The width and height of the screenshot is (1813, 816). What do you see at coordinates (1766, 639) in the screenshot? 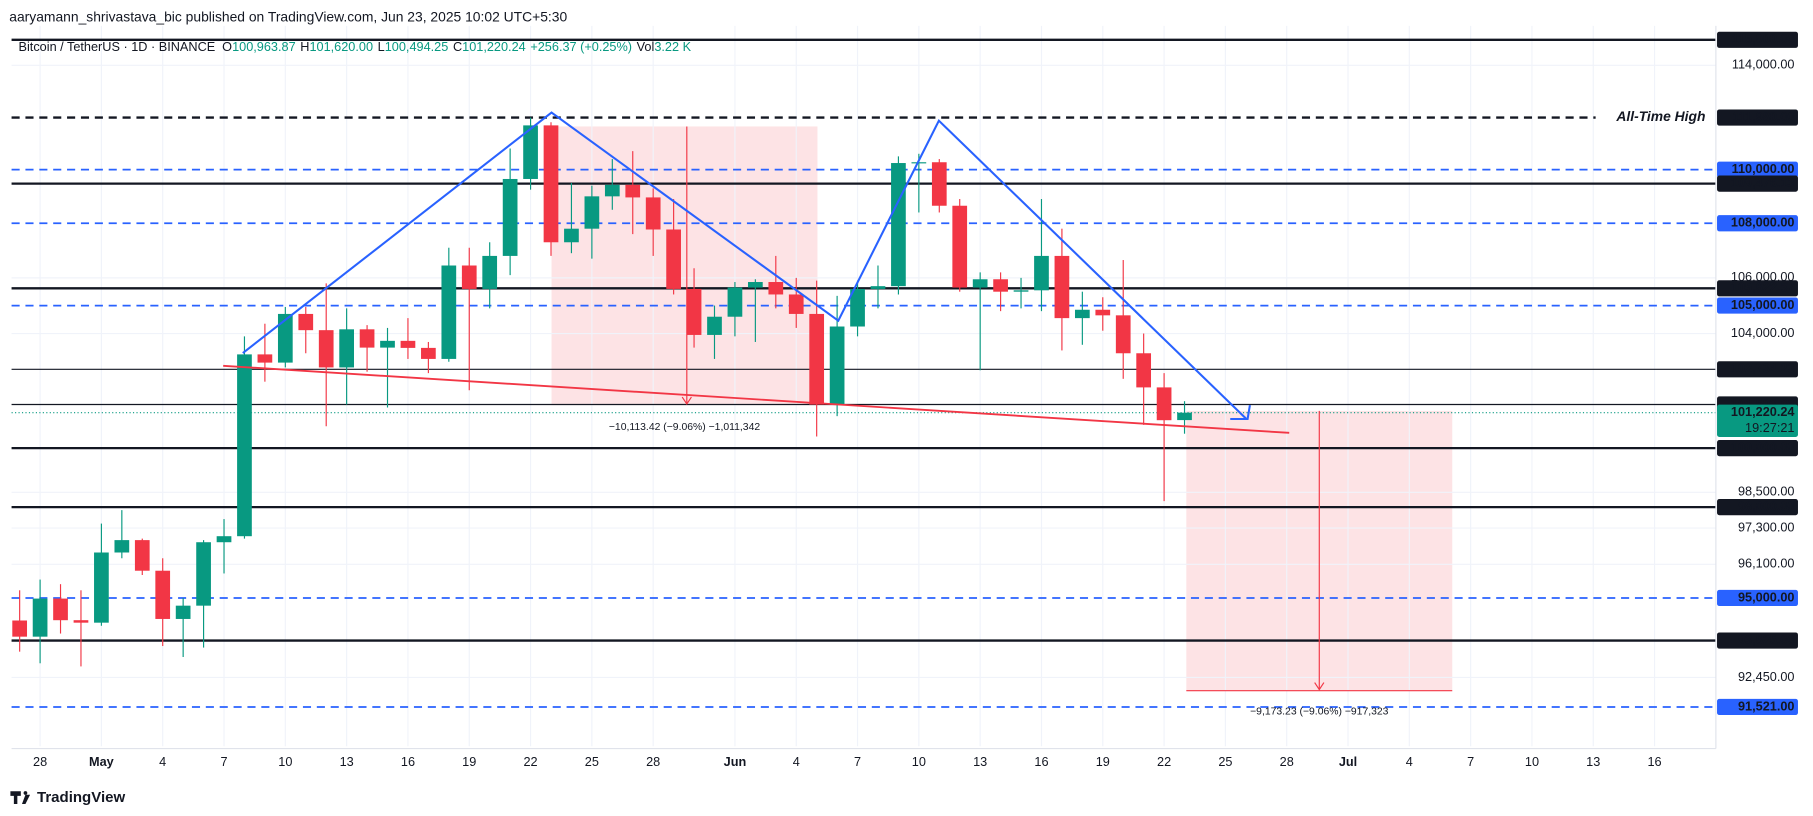
I see `level-label: 93,625.00` at bounding box center [1766, 639].